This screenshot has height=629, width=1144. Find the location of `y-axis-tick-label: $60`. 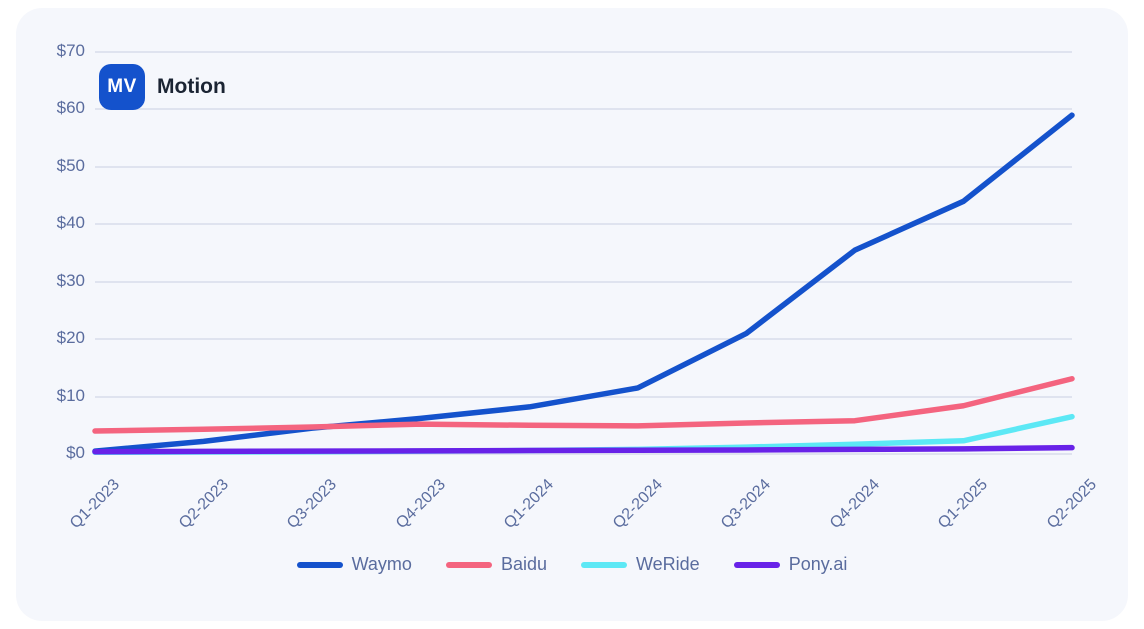

y-axis-tick-label: $60 is located at coordinates (70, 108).